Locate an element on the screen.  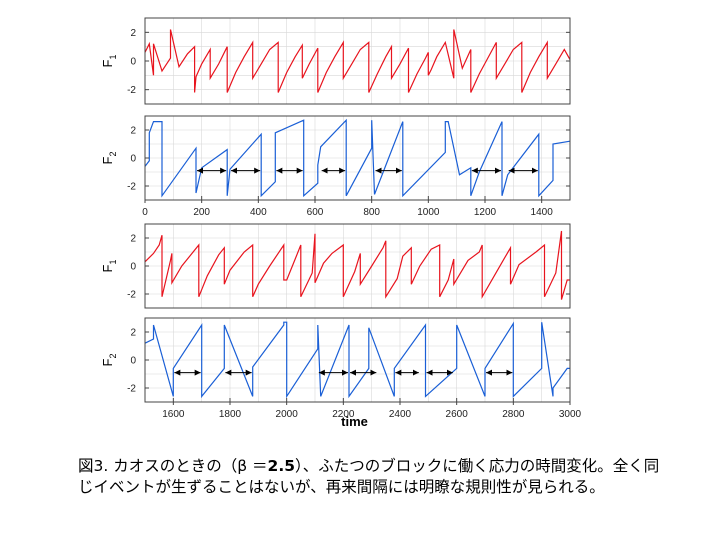
x-tick-label: 1200 is located at coordinates (485, 212).